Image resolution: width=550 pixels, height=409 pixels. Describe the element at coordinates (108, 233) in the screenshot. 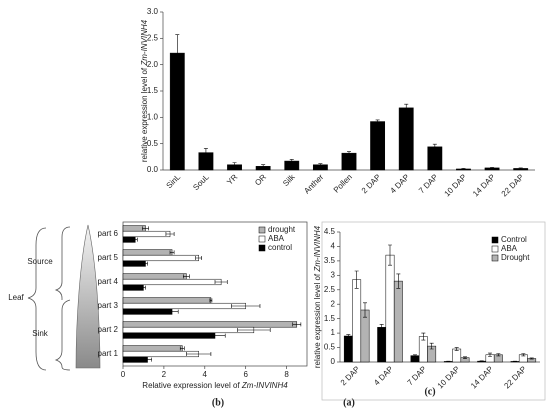

I see `y-tick-label: part 6` at that location.